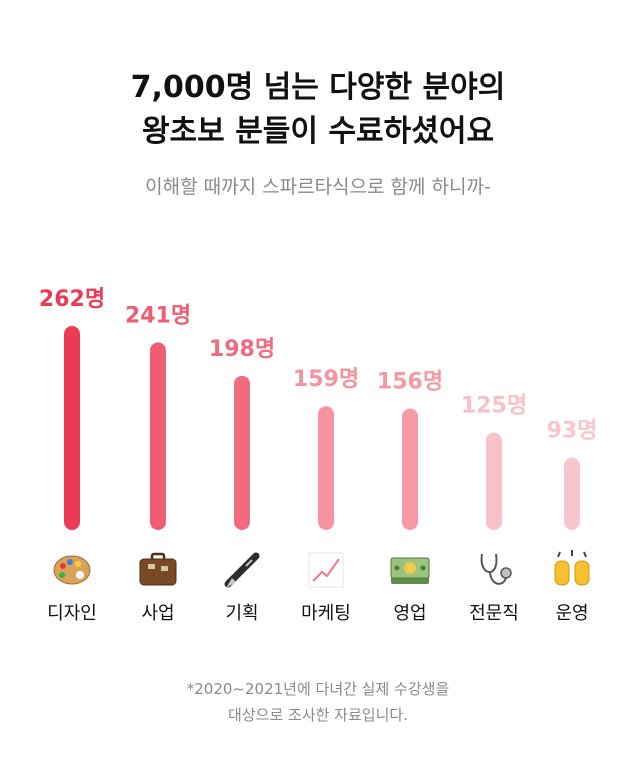 This screenshot has width=636, height=778. Describe the element at coordinates (318, 689) in the screenshot. I see `footnote-line1: *2020~2021년에 다녀간 실제 수강생을` at that location.